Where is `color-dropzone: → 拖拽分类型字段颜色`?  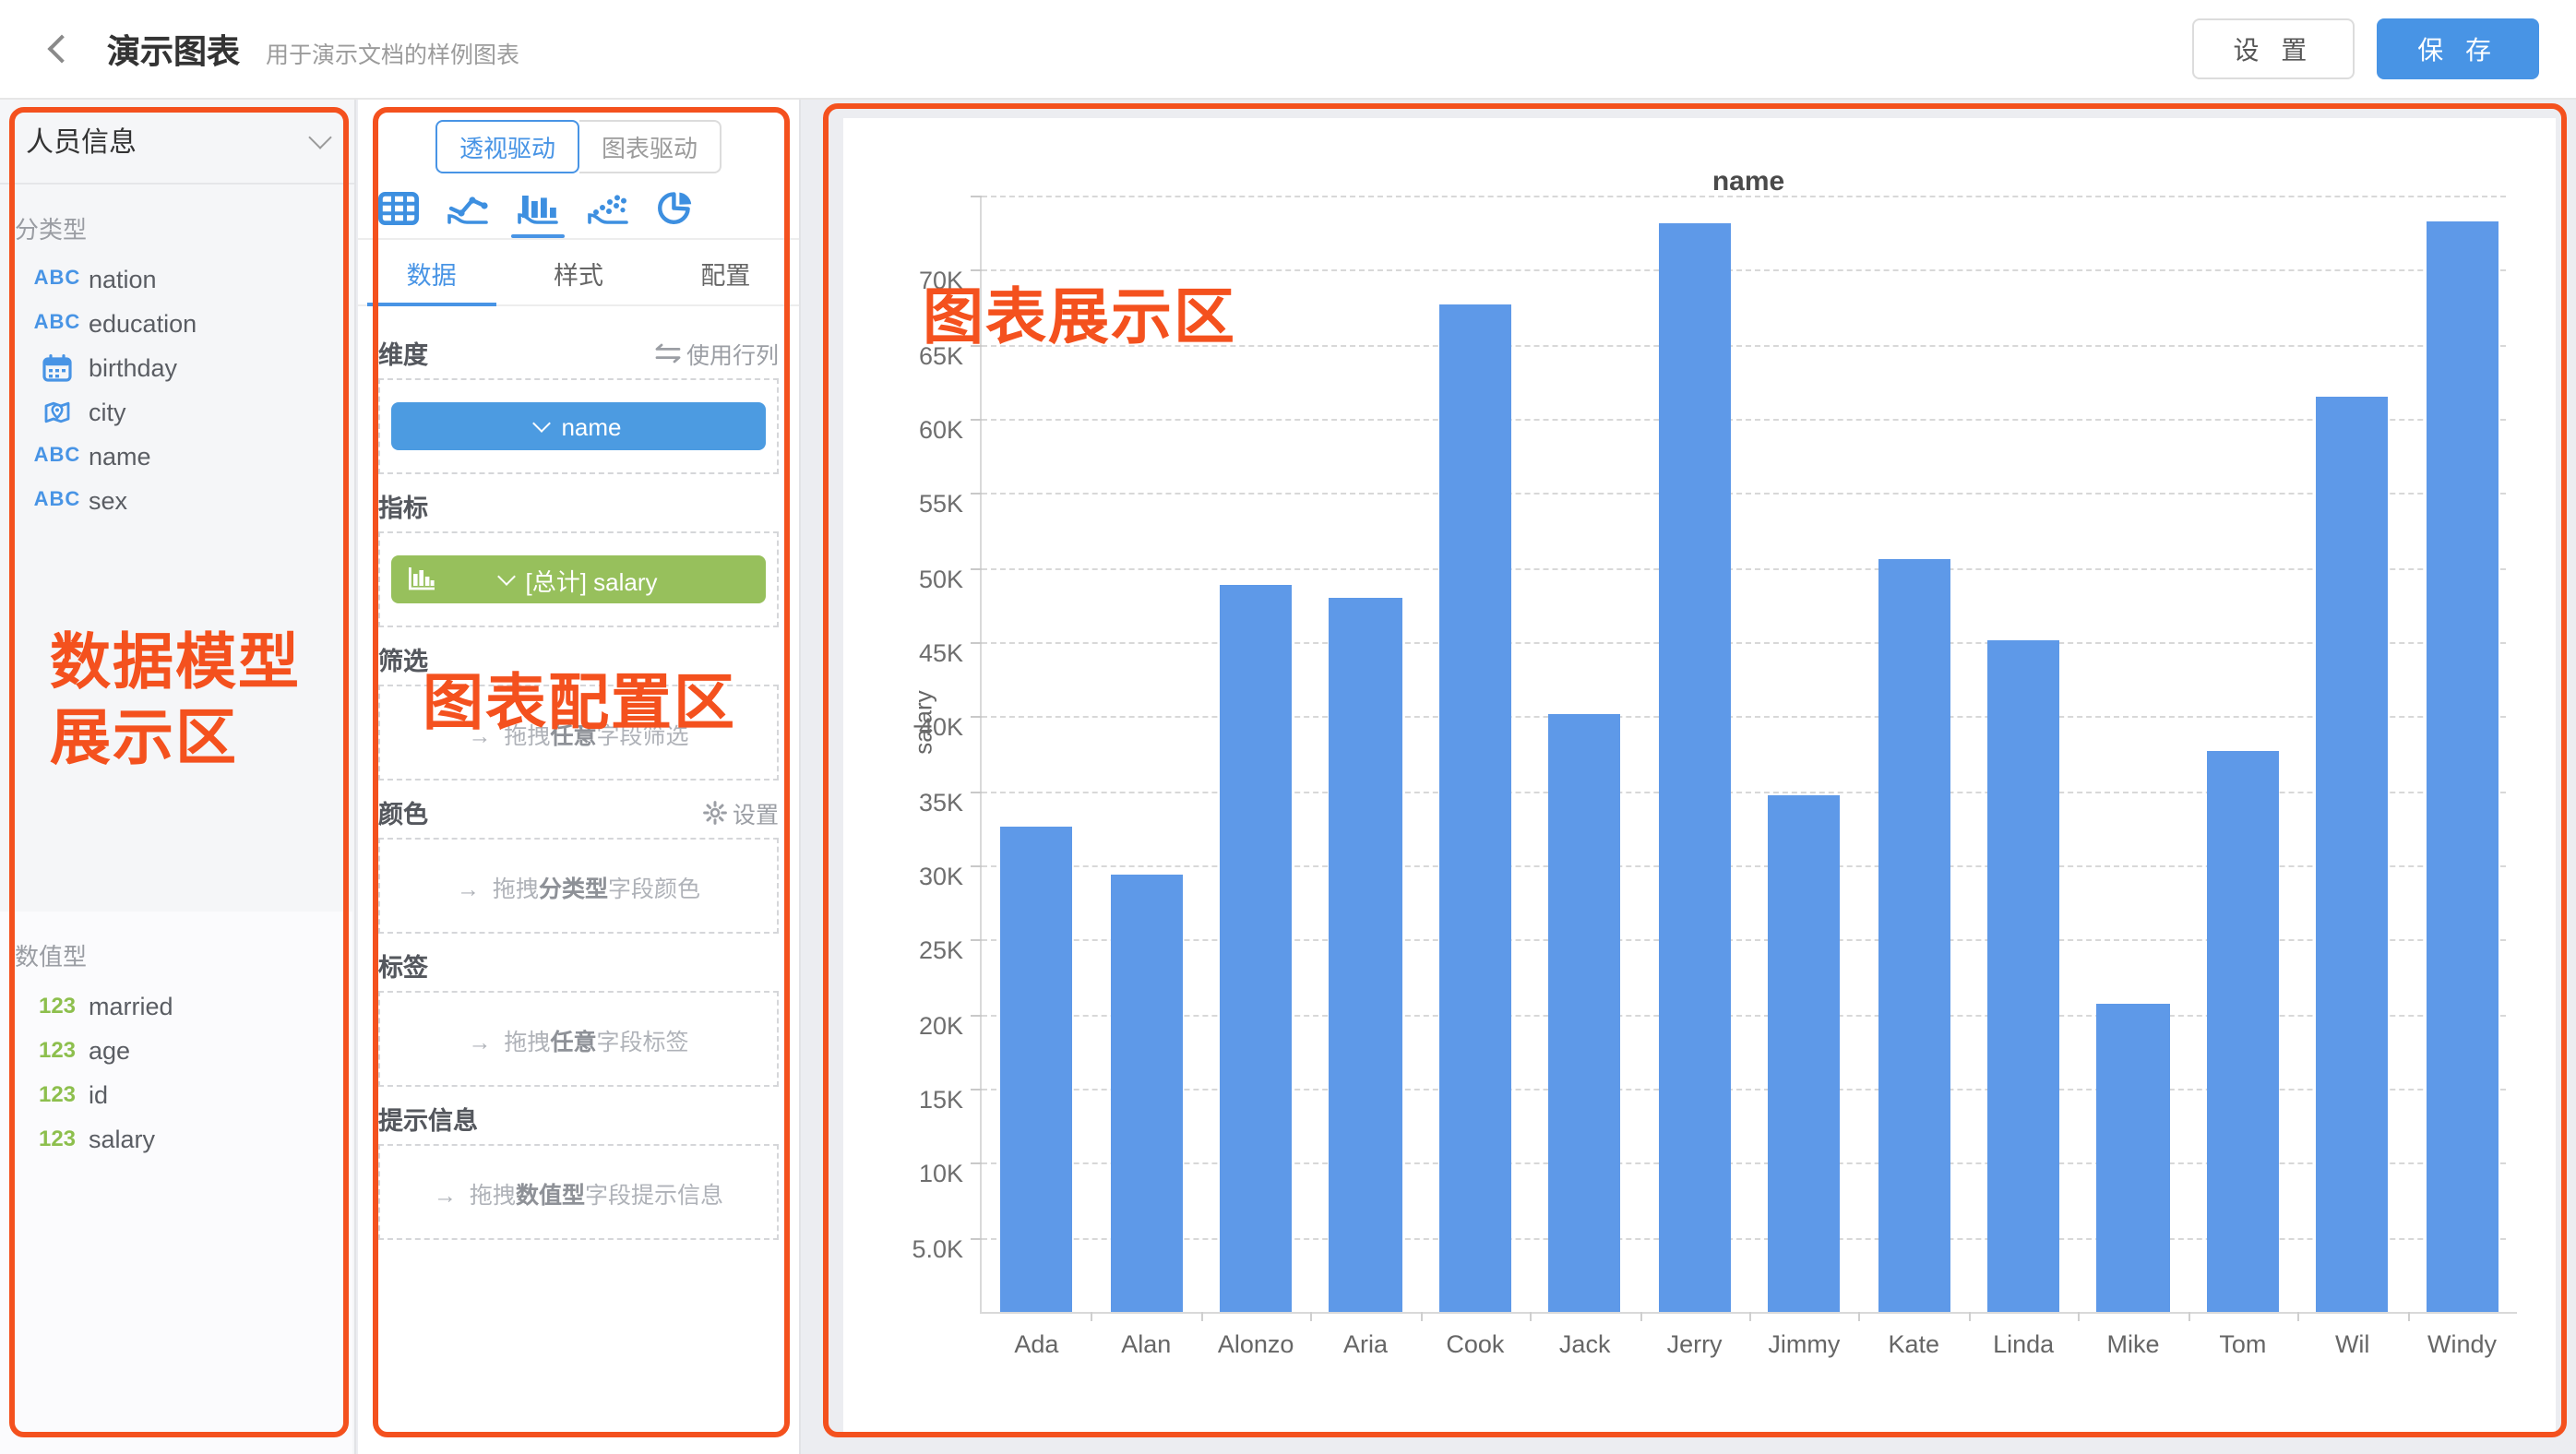 color-dropzone: → 拖拽分类型字段颜色 is located at coordinates (578, 886).